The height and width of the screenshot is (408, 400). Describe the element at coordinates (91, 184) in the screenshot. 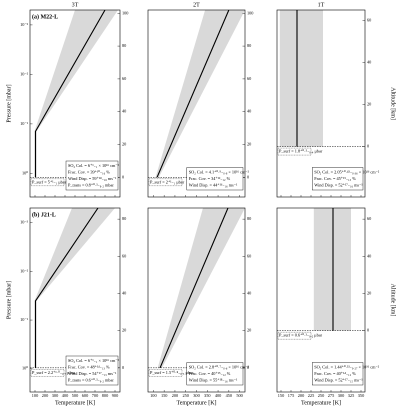

I see `annotation: P_trans = 0.8⁺⁰·³₋₀.₂ mbar` at that location.